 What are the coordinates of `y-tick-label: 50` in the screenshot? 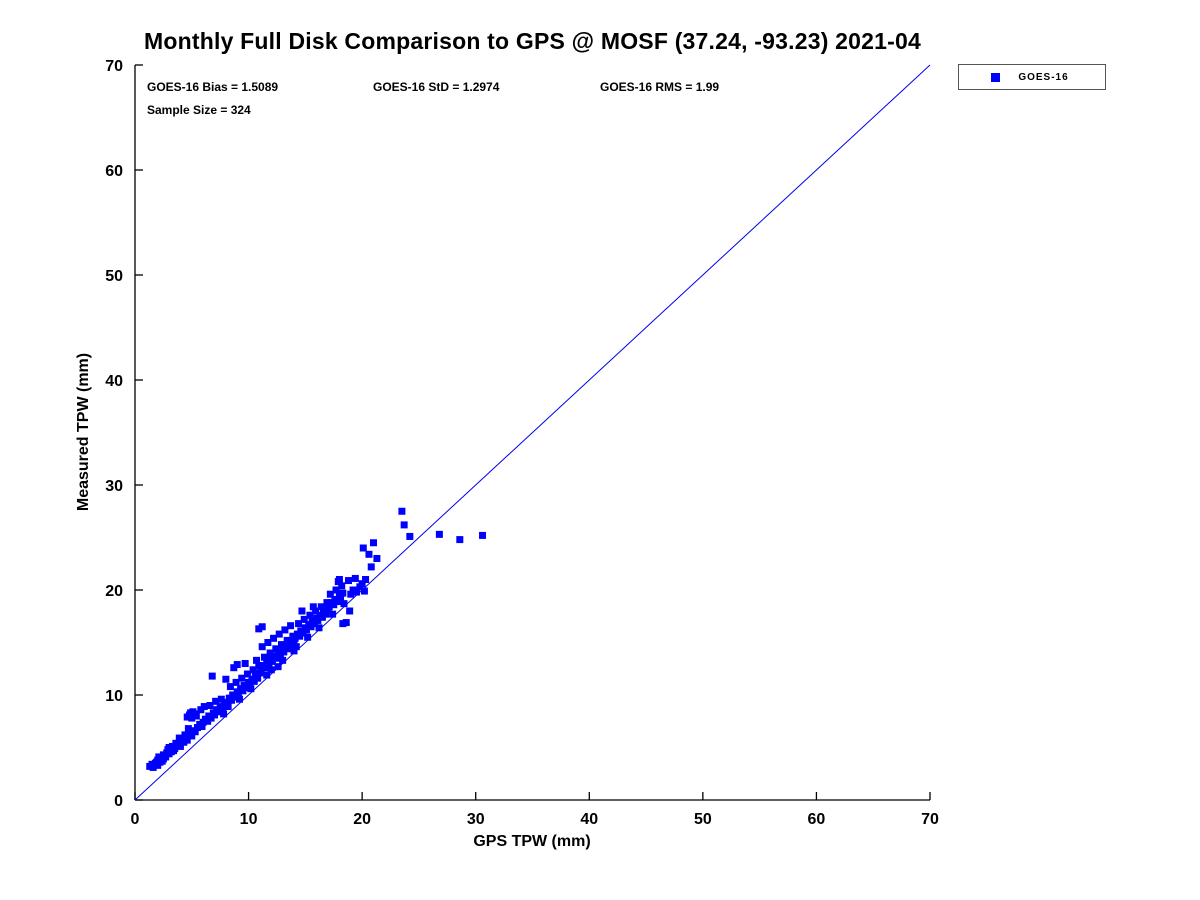 It's located at (114, 276).